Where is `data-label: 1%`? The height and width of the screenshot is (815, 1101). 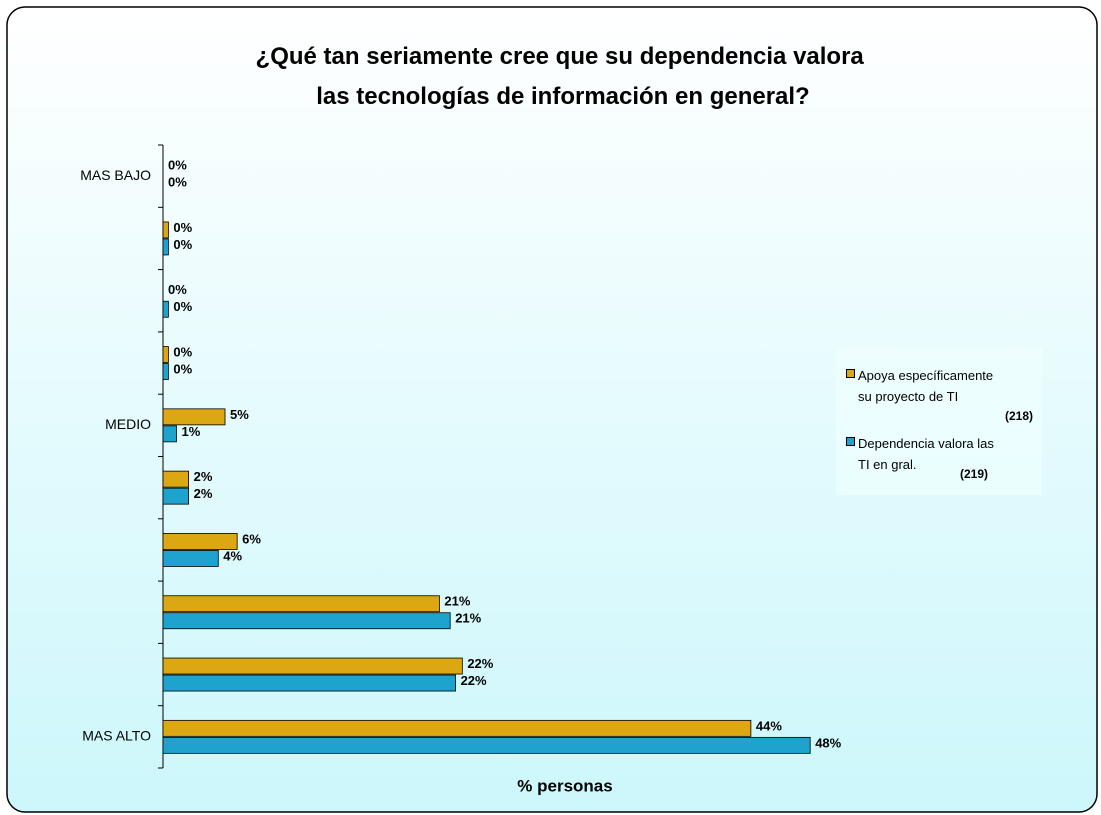 data-label: 1% is located at coordinates (190, 431).